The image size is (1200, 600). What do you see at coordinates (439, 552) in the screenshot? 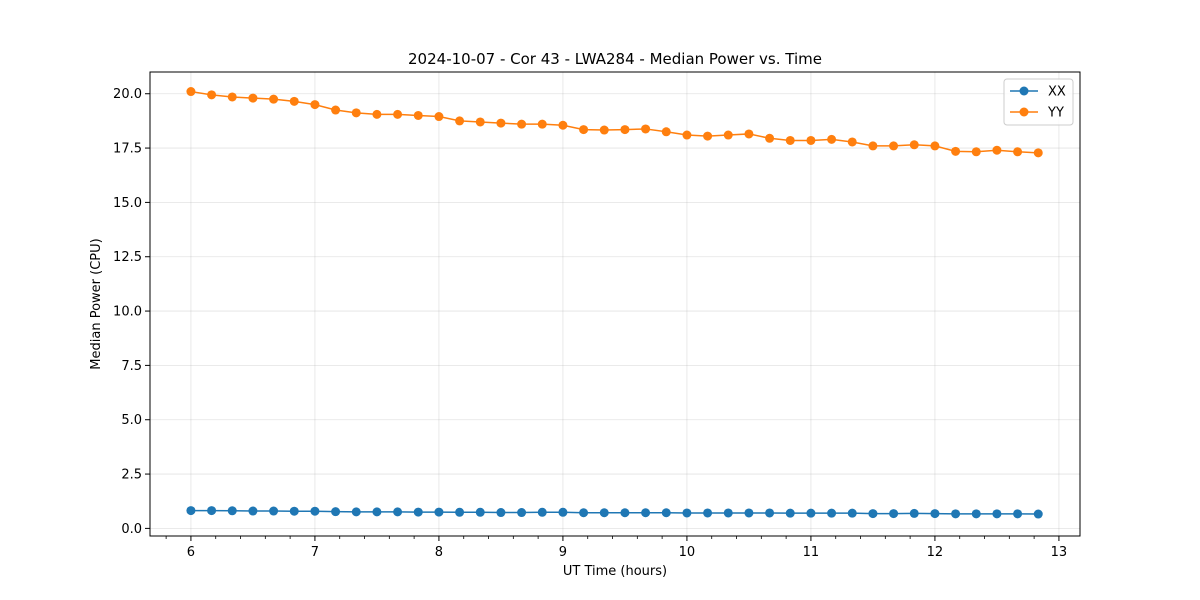
I see `x-tick-label: 8` at bounding box center [439, 552].